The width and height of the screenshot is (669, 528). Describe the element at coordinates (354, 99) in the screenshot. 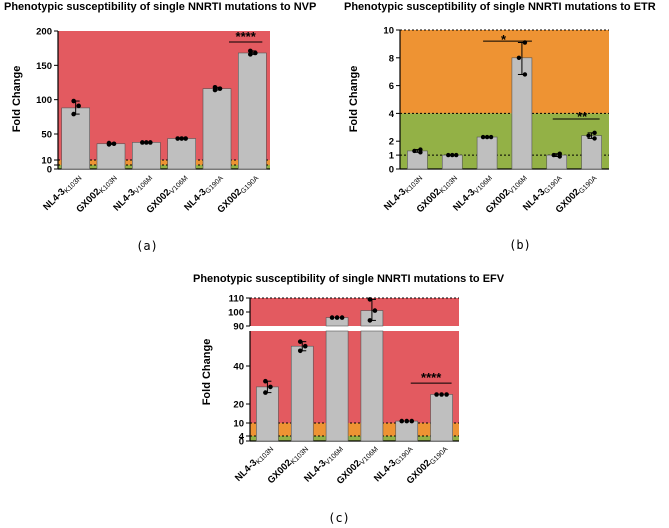

I see `y-axis-label-etr: Fold Change` at that location.